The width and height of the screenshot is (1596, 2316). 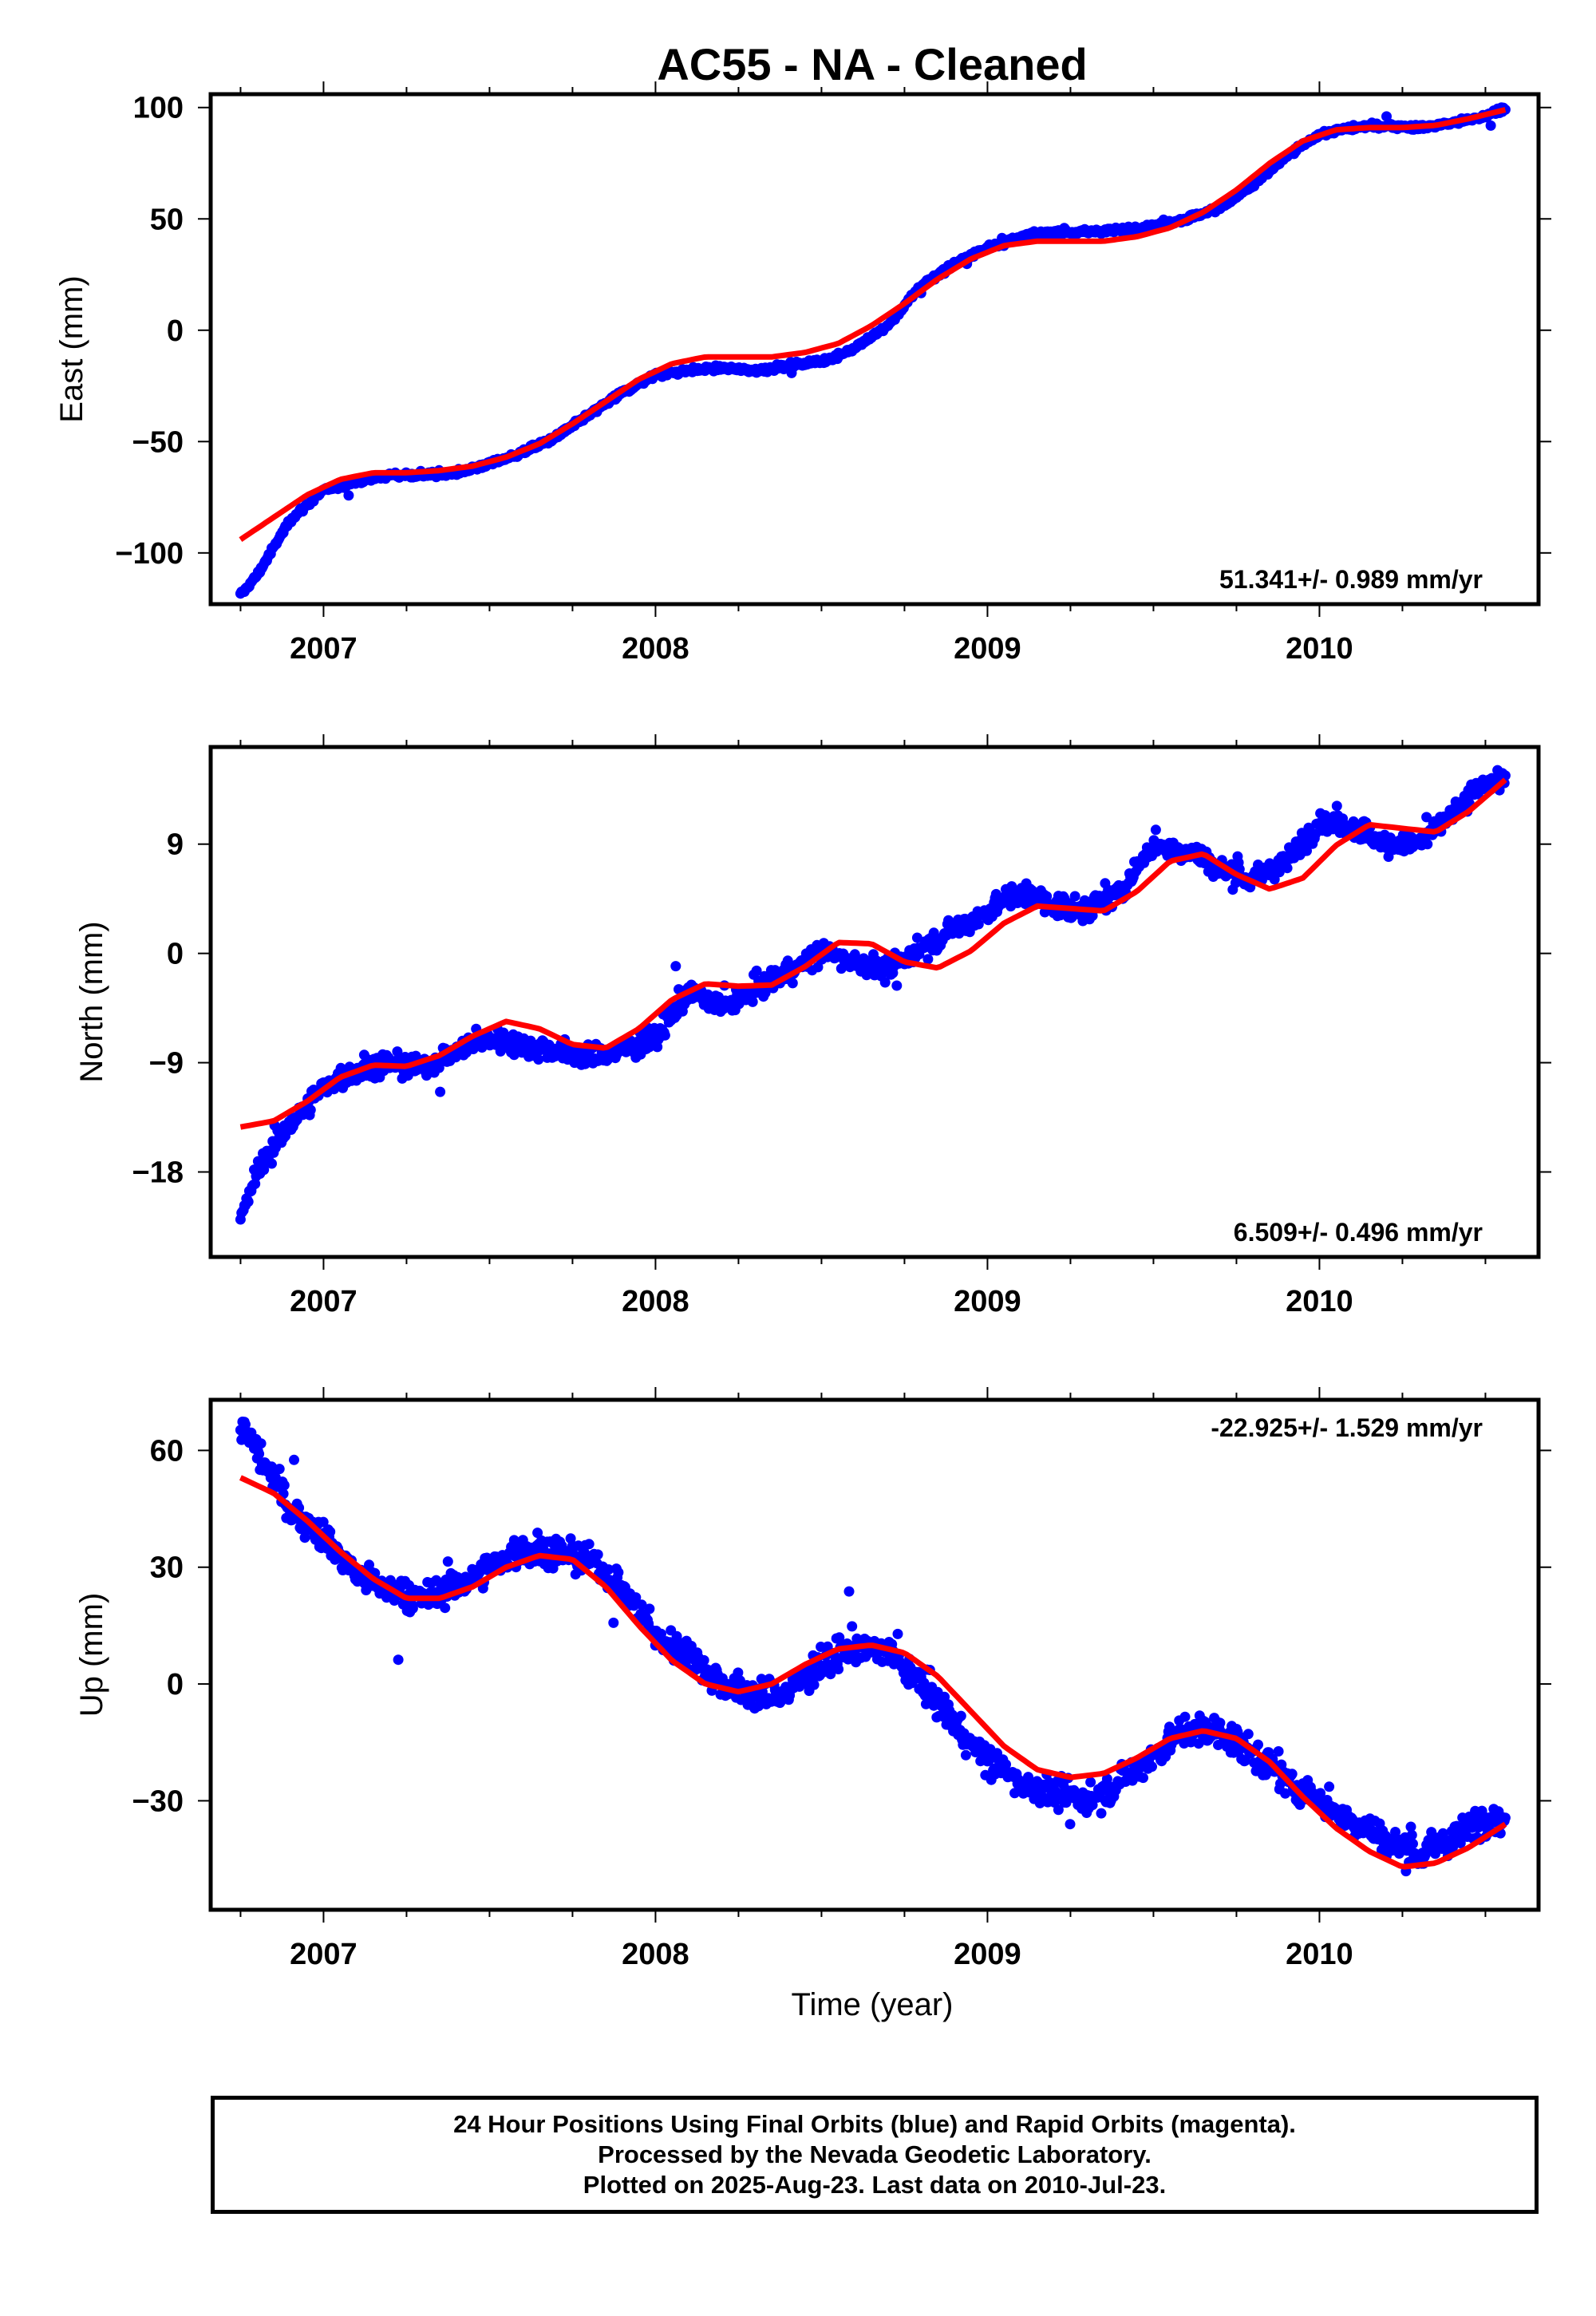 What do you see at coordinates (167, 1451) in the screenshot?
I see `y-tick-label: 60` at bounding box center [167, 1451].